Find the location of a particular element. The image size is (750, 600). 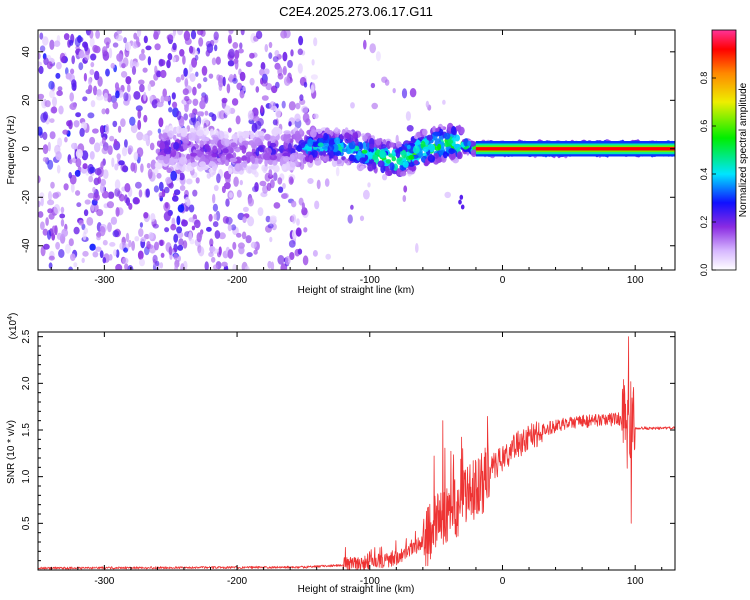

spectrogram-ylabel: Frequency (Hz) is located at coordinates (11, 150).